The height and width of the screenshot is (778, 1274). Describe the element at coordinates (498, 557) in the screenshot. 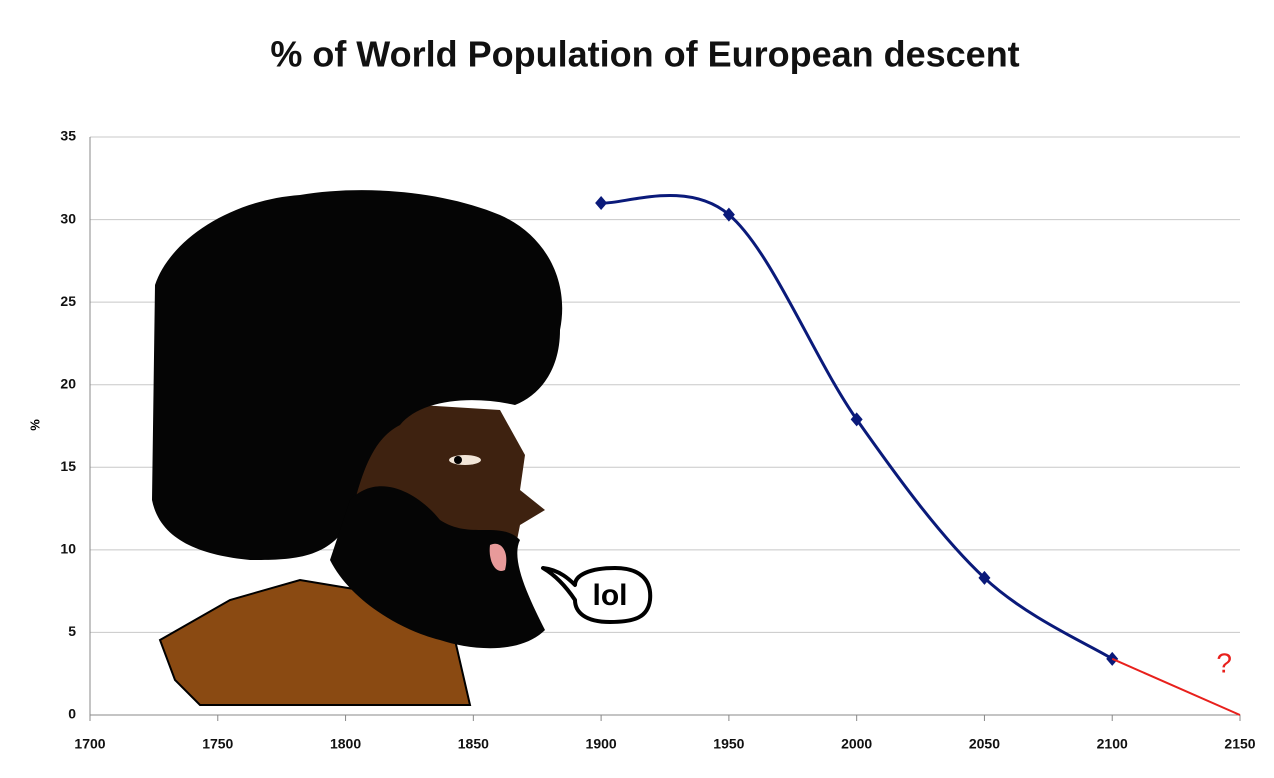

I see `mouth` at that location.